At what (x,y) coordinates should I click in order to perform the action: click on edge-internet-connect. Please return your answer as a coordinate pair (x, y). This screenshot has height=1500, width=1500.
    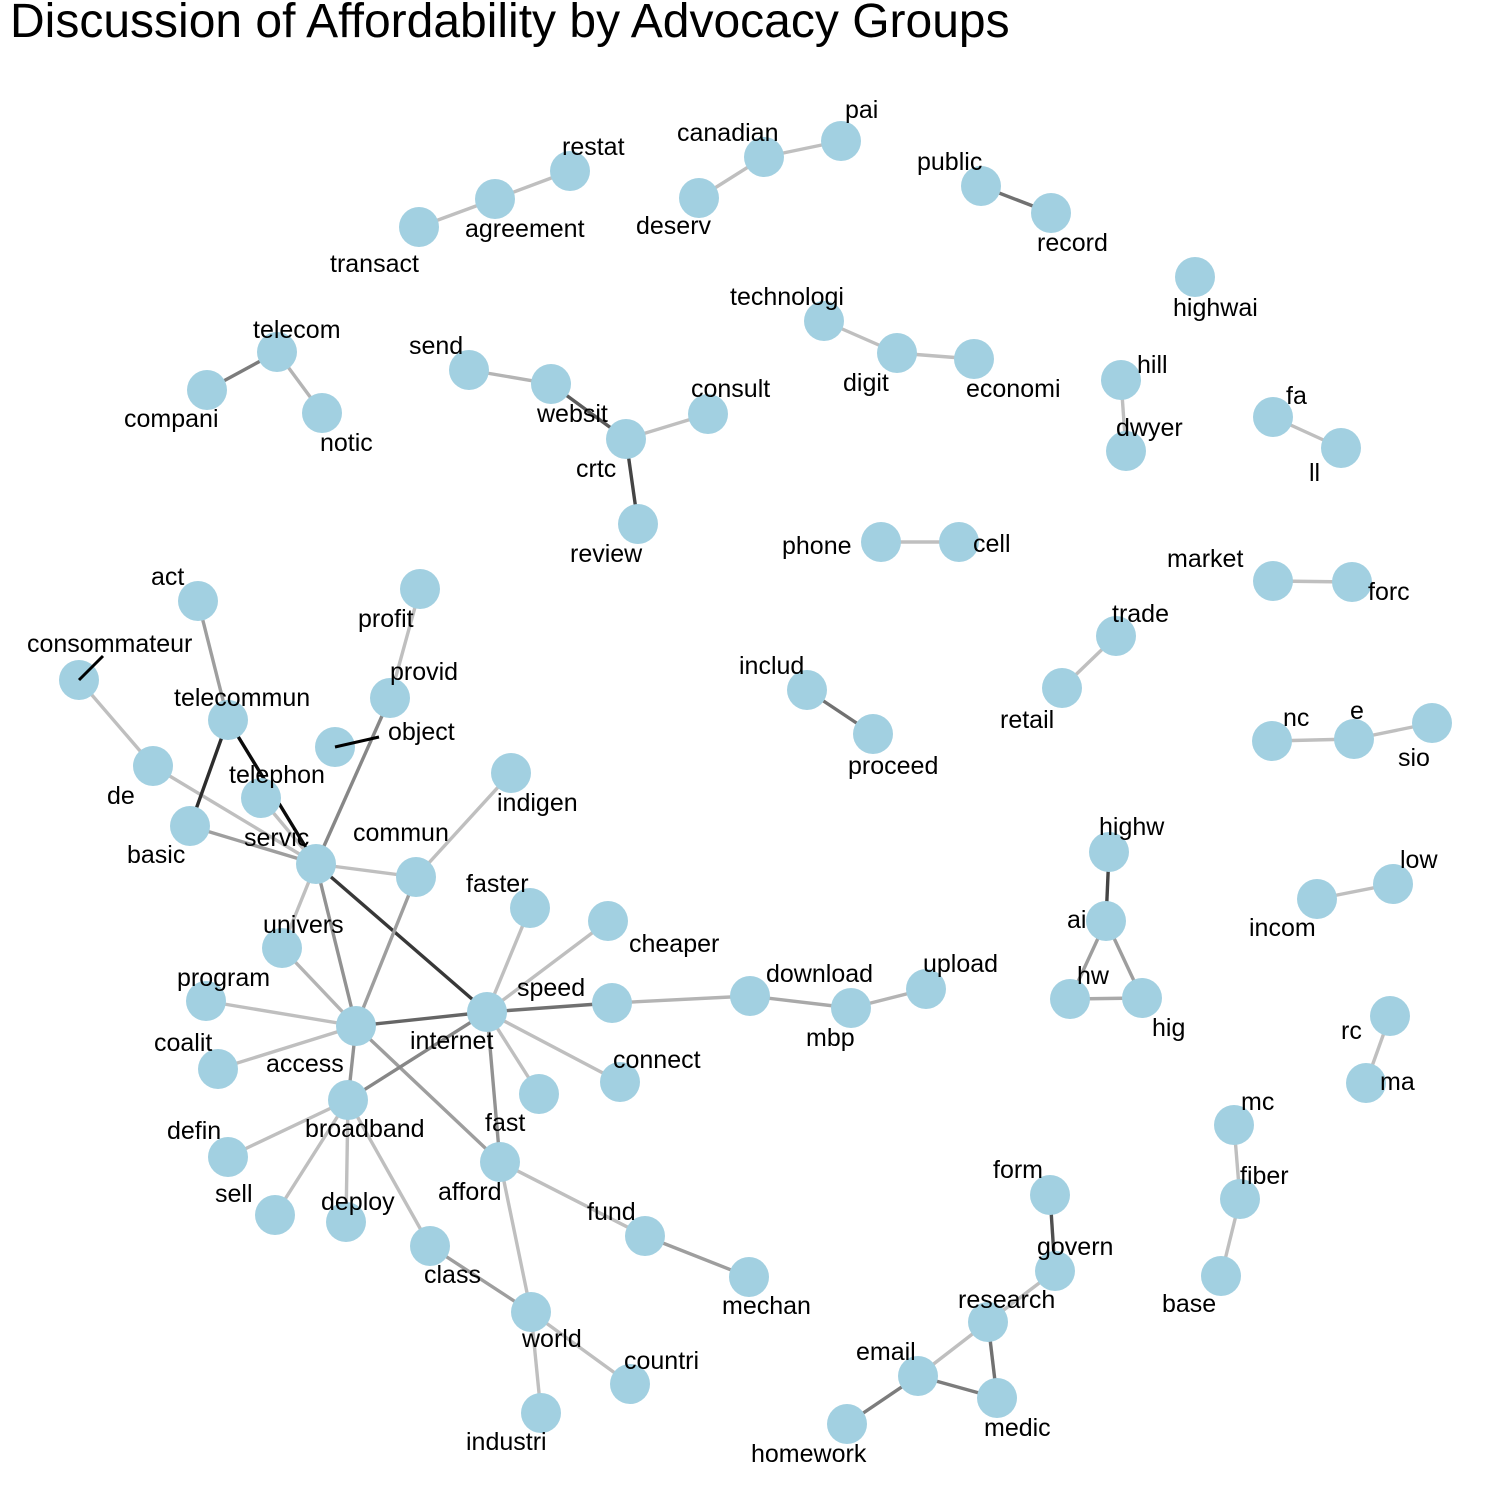
    Looking at the image, I should click on (553, 1047).